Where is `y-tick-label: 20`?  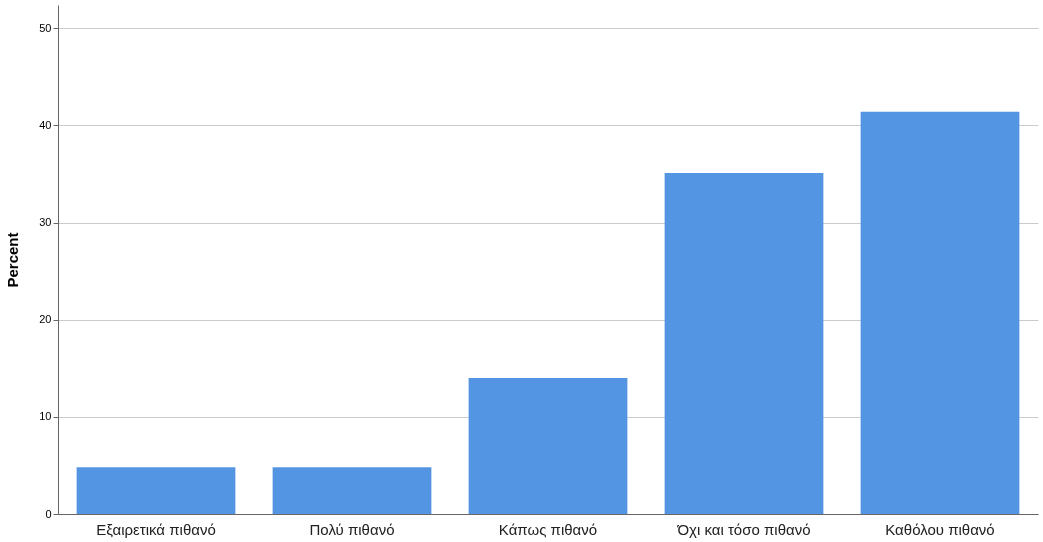 y-tick-label: 20 is located at coordinates (45, 319).